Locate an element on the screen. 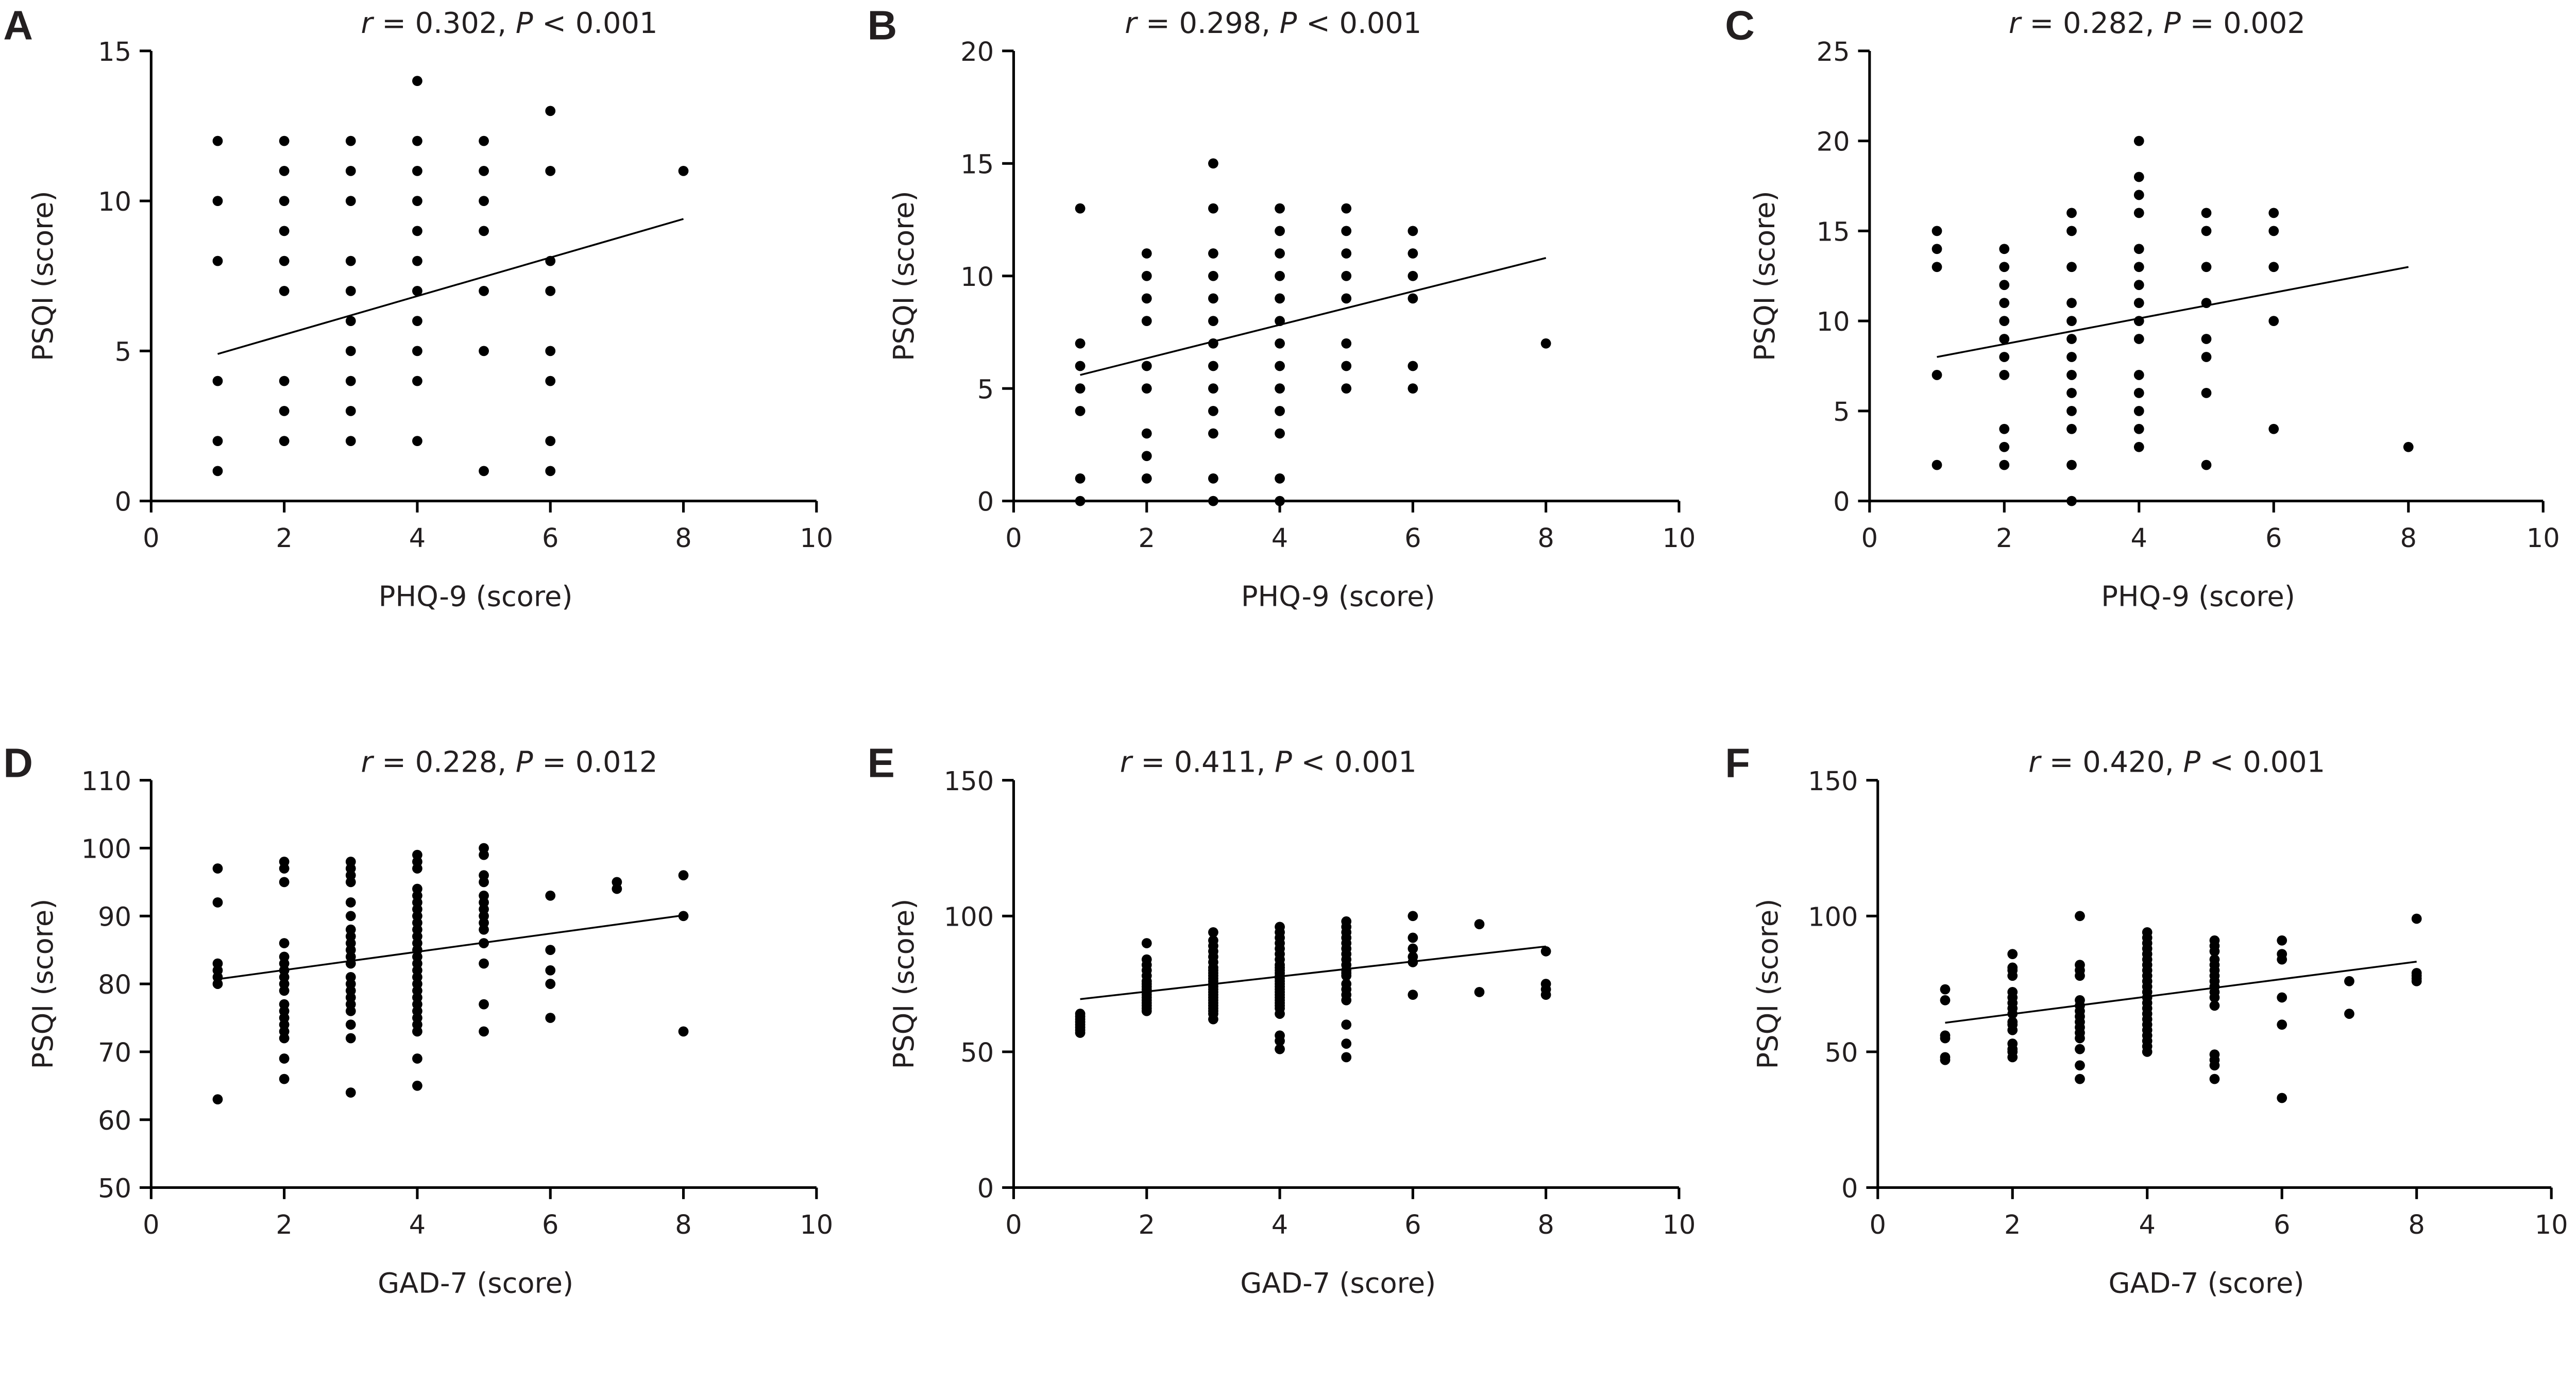 The width and height of the screenshot is (2576, 1397). title-part: = 0.411, is located at coordinates (1204, 763).